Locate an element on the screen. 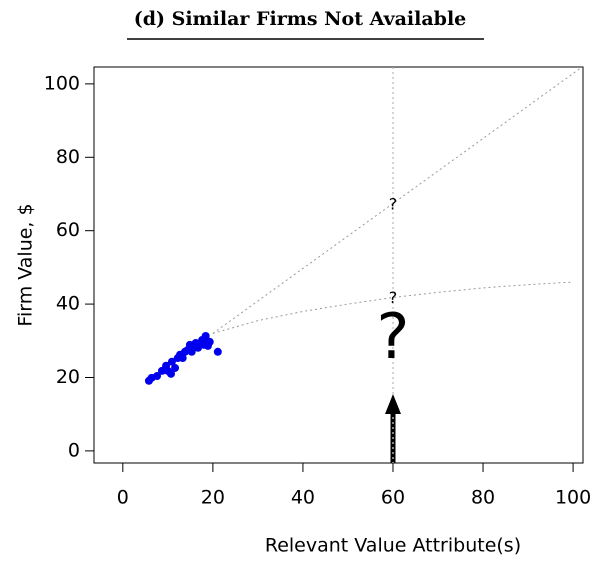 This screenshot has width=604, height=562. arrow-head is located at coordinates (393, 404).